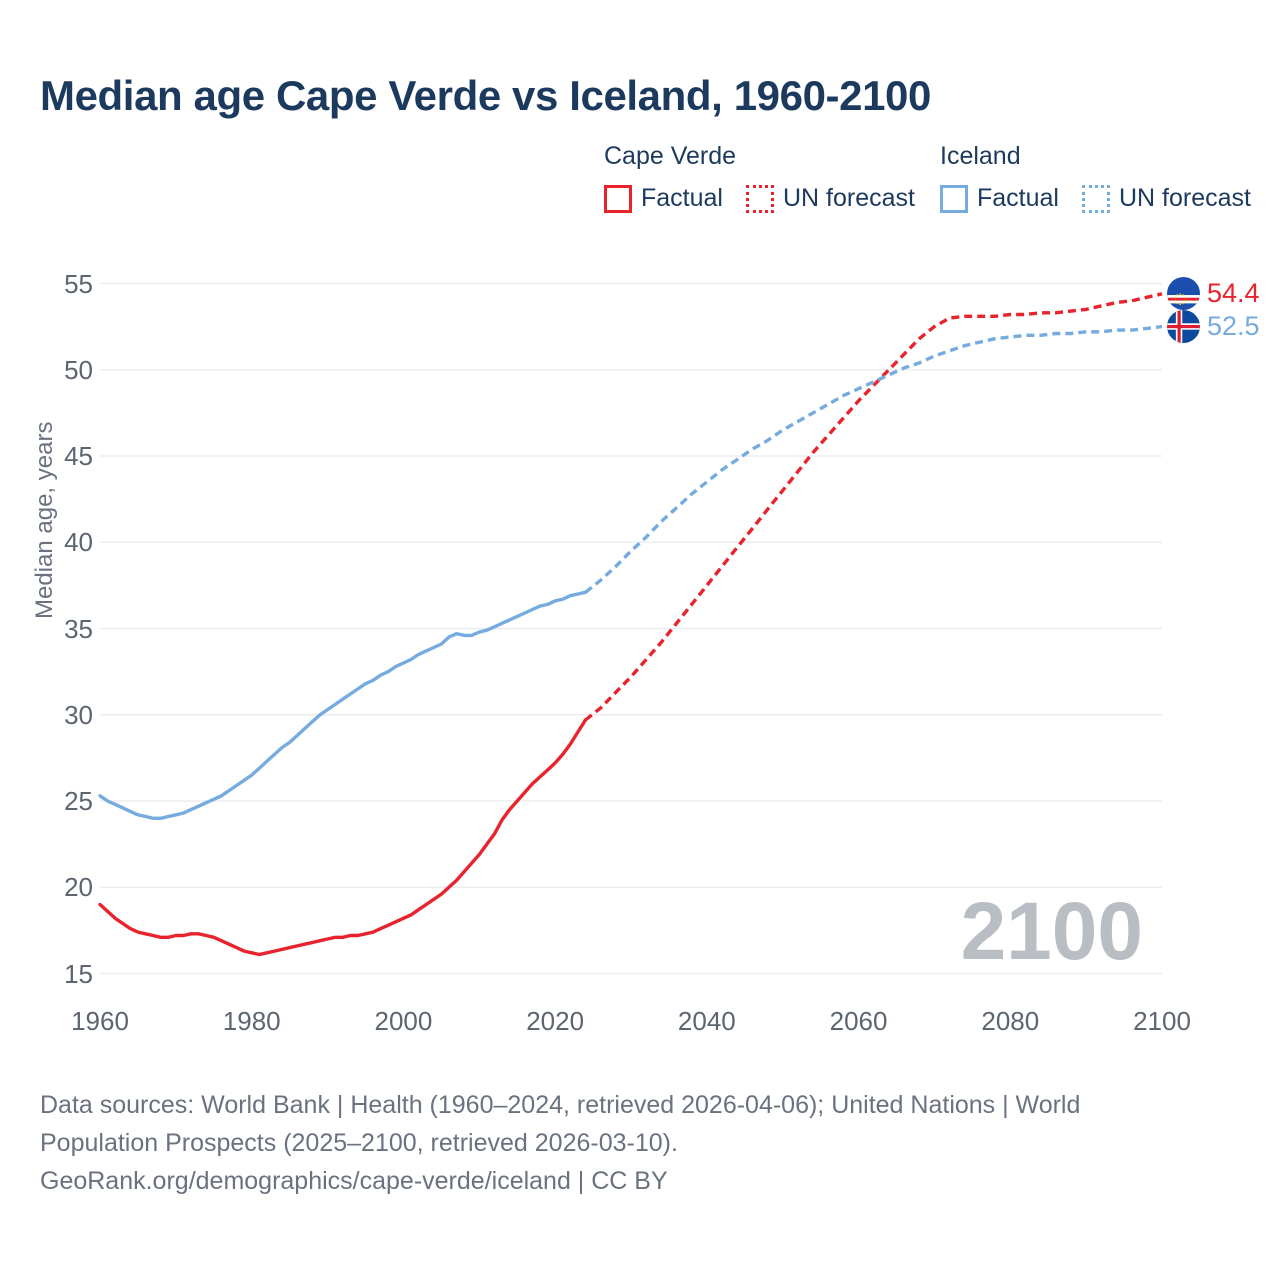 Image resolution: width=1280 pixels, height=1280 pixels. I want to click on x-tick-label-2100: 2100, so click(1162, 1021).